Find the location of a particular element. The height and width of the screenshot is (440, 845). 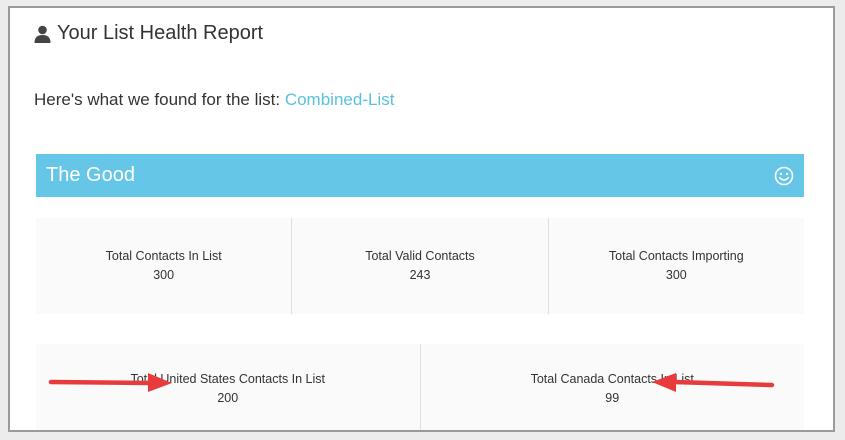

stat-label: Total Contacts In List is located at coordinates (163, 256).